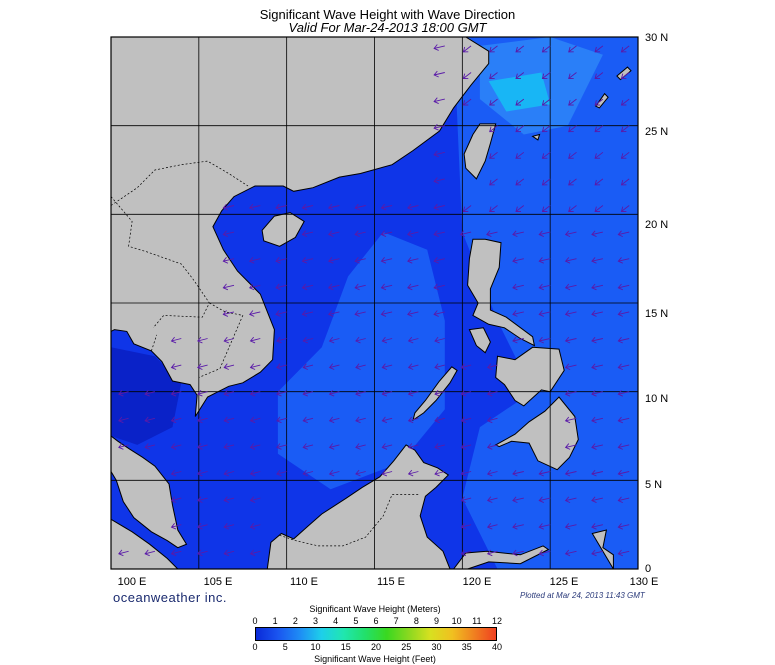  Describe the element at coordinates (146, 396) in the screenshot. I see `gulf-deep` at that location.